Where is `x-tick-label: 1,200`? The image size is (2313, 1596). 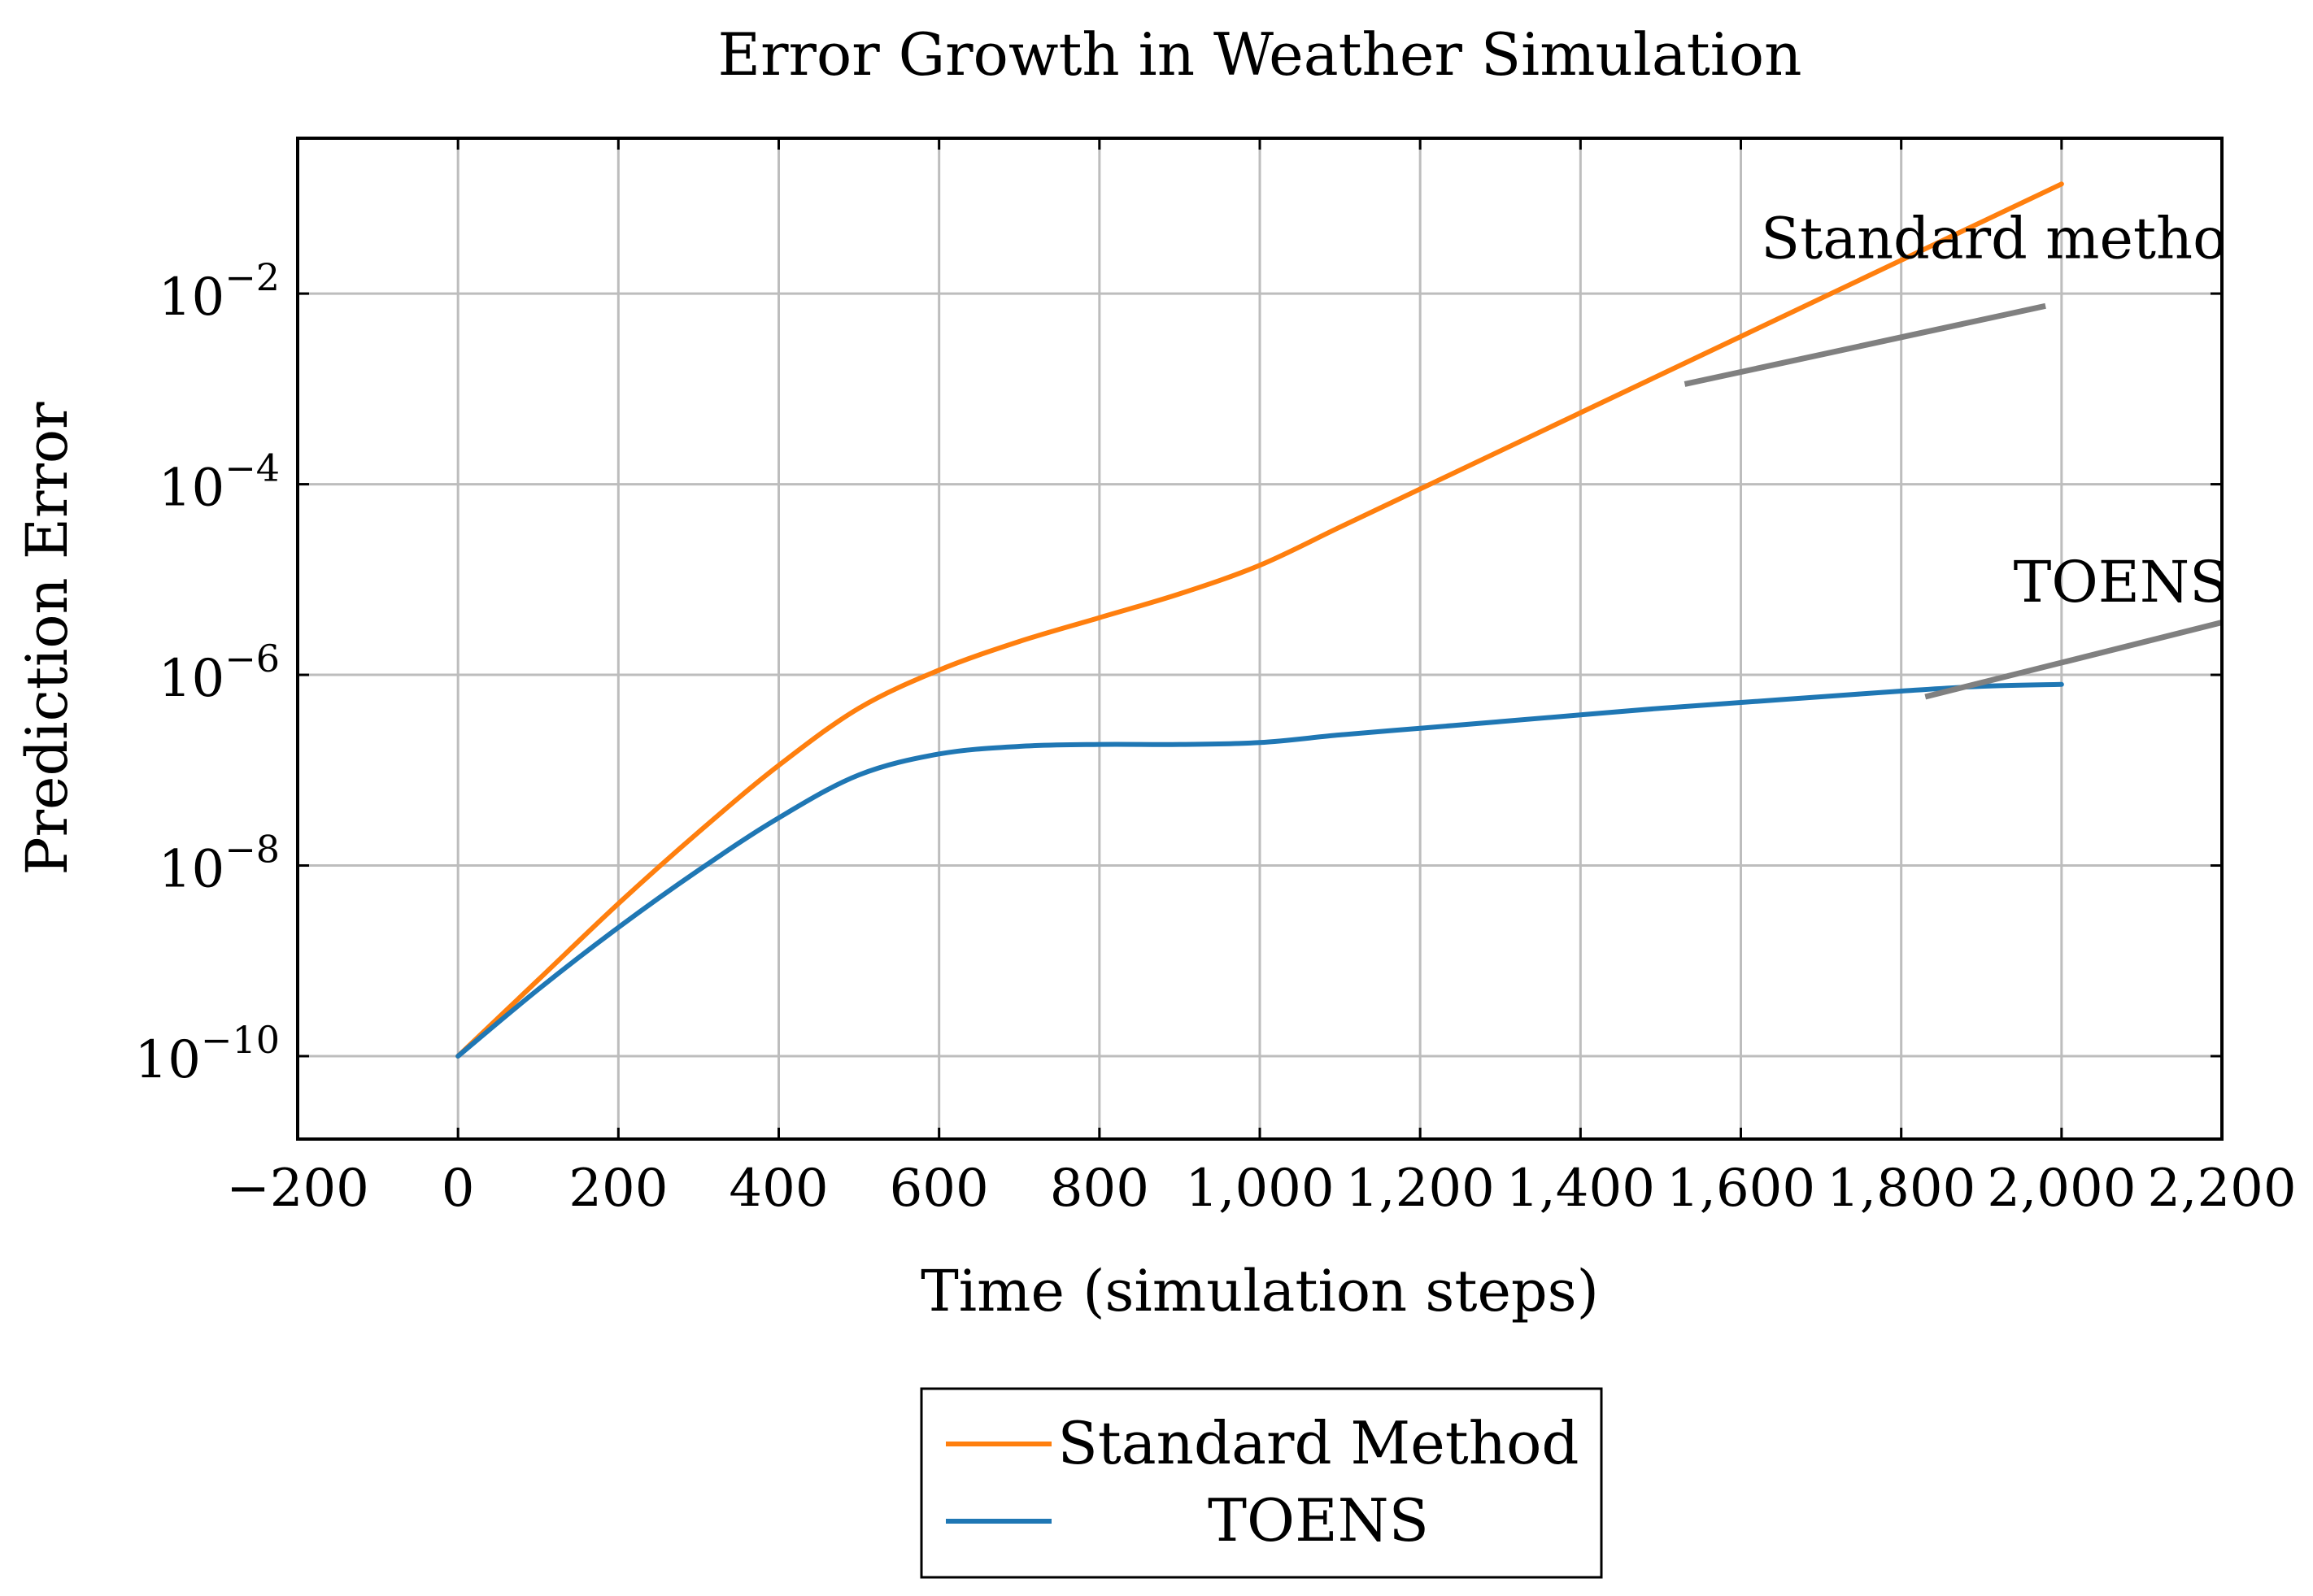
x-tick-label: 1,200 is located at coordinates (1420, 1189).